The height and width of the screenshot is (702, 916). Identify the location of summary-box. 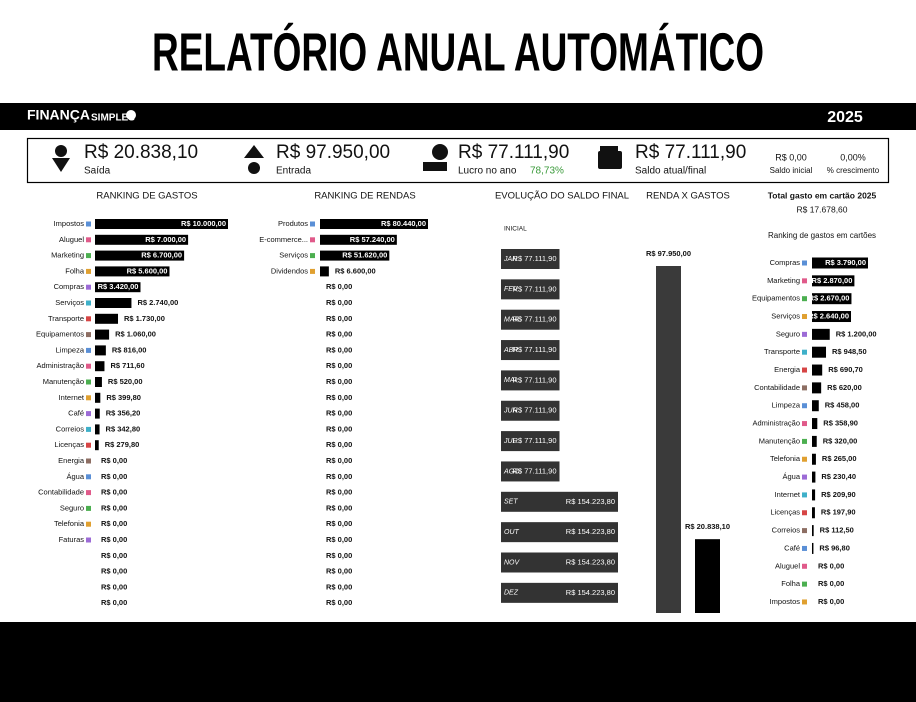
(458, 160).